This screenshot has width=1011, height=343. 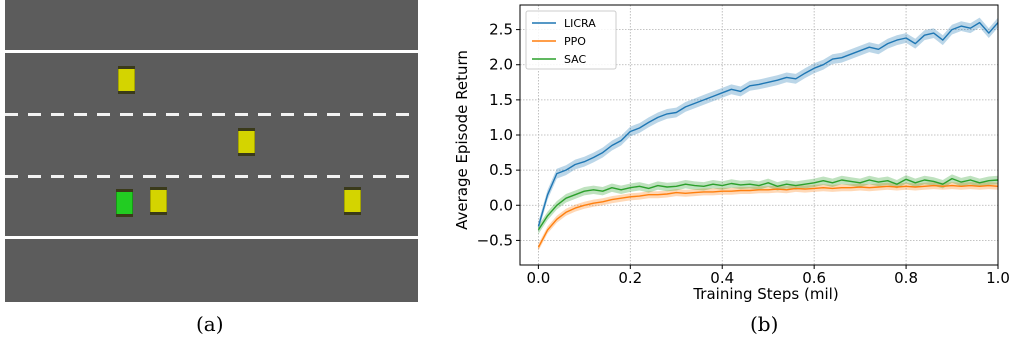 I want to click on y-tick-label: 2.0, so click(x=501, y=65).